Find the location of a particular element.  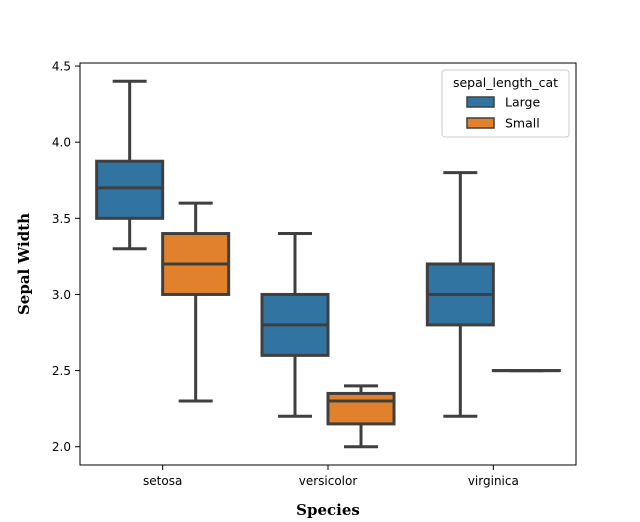

legend-swatch-small is located at coordinates (480, 123).